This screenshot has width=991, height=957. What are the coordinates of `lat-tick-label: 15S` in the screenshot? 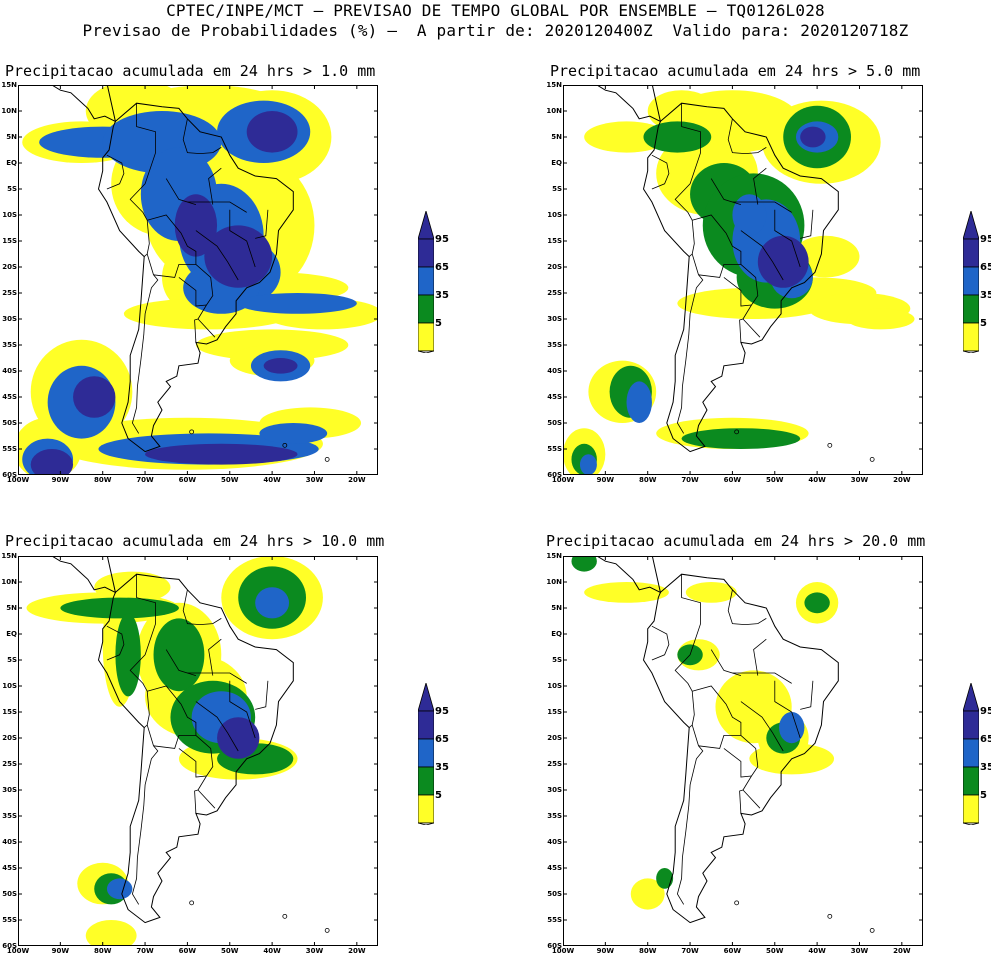 It's located at (554, 241).